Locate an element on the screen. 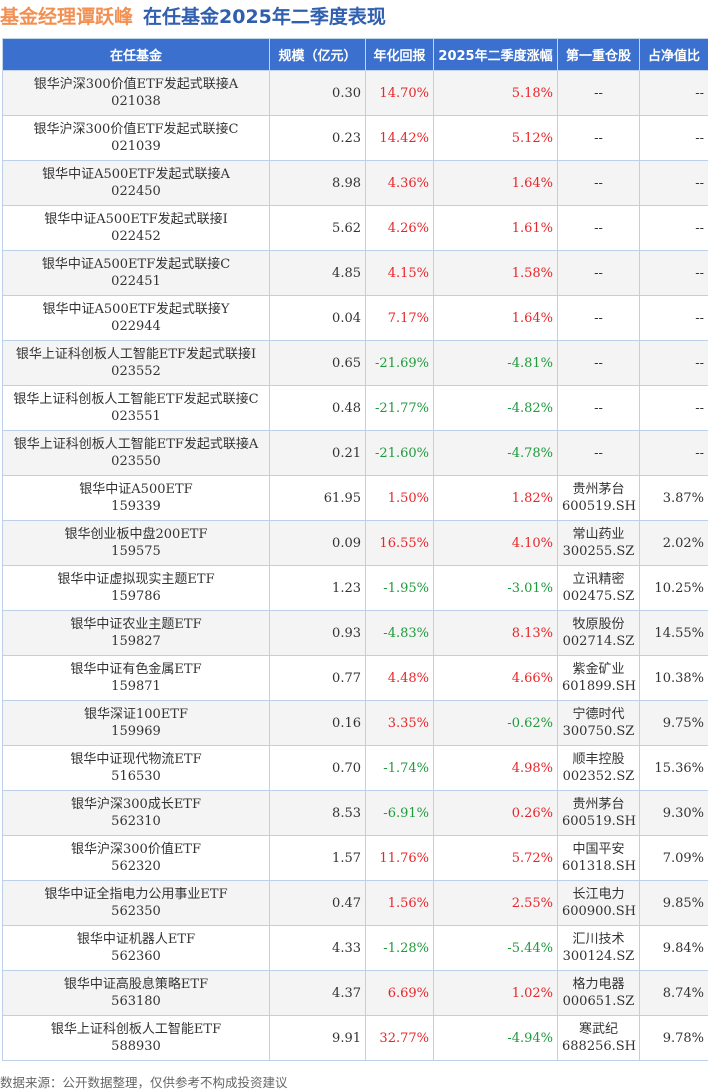 This screenshot has width=708, height=1091. column-header: 在任基金 is located at coordinates (136, 55).